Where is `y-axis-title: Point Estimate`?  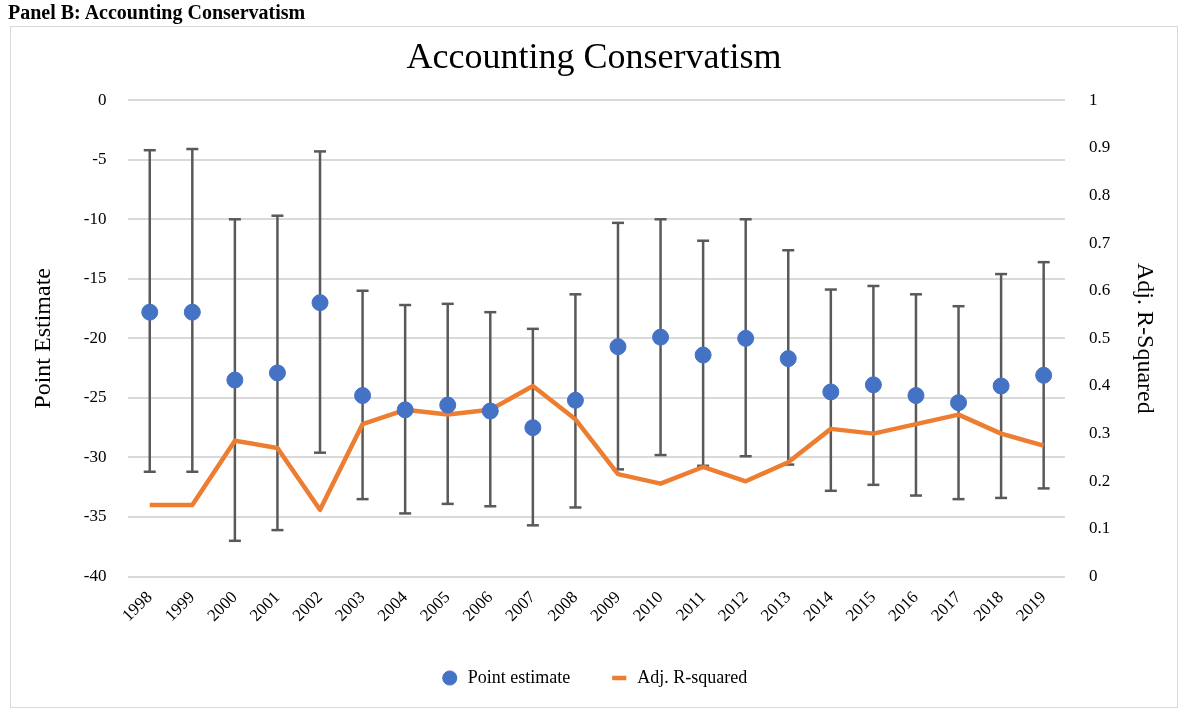
y-axis-title: Point Estimate is located at coordinates (41, 338).